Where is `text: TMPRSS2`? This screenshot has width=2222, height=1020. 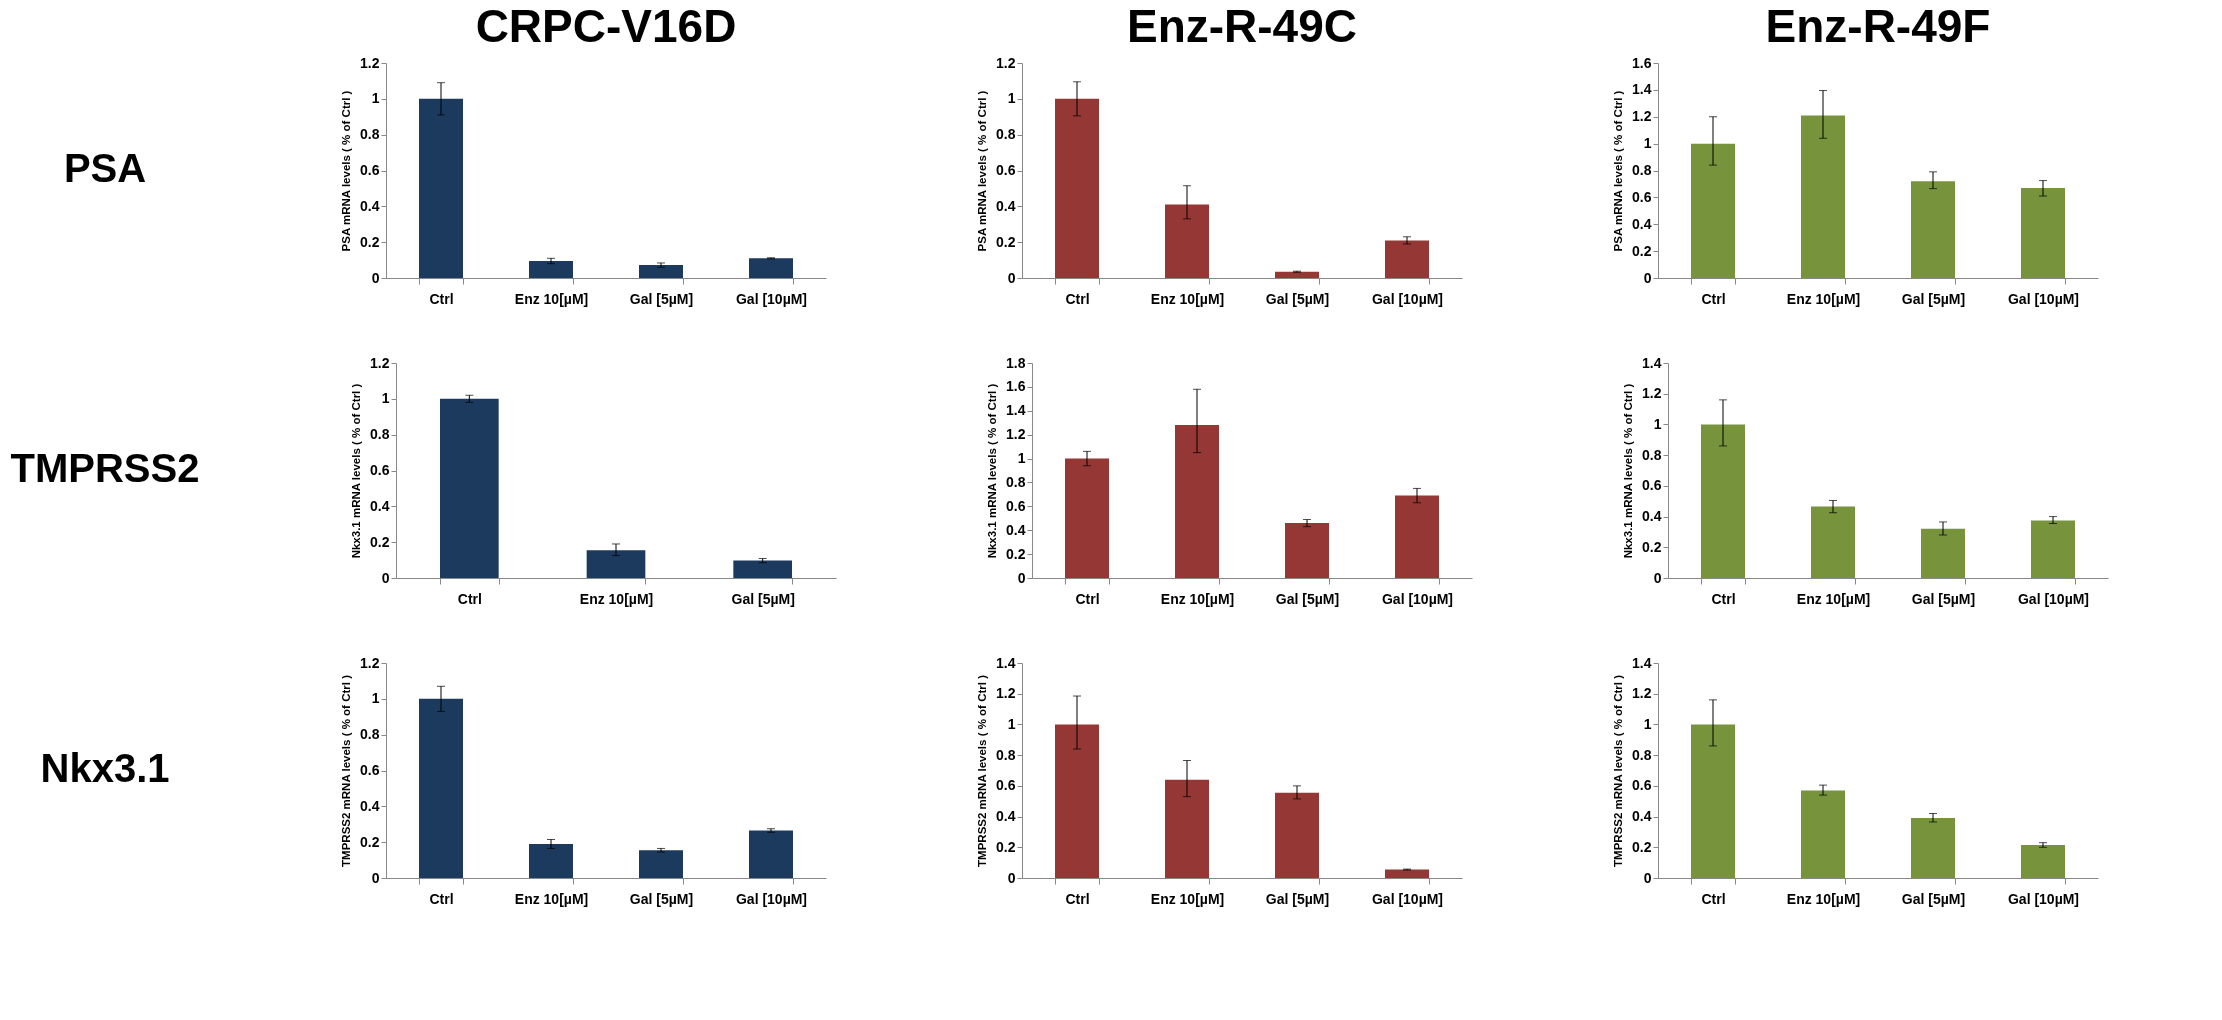 text: TMPRSS2 is located at coordinates (105, 468).